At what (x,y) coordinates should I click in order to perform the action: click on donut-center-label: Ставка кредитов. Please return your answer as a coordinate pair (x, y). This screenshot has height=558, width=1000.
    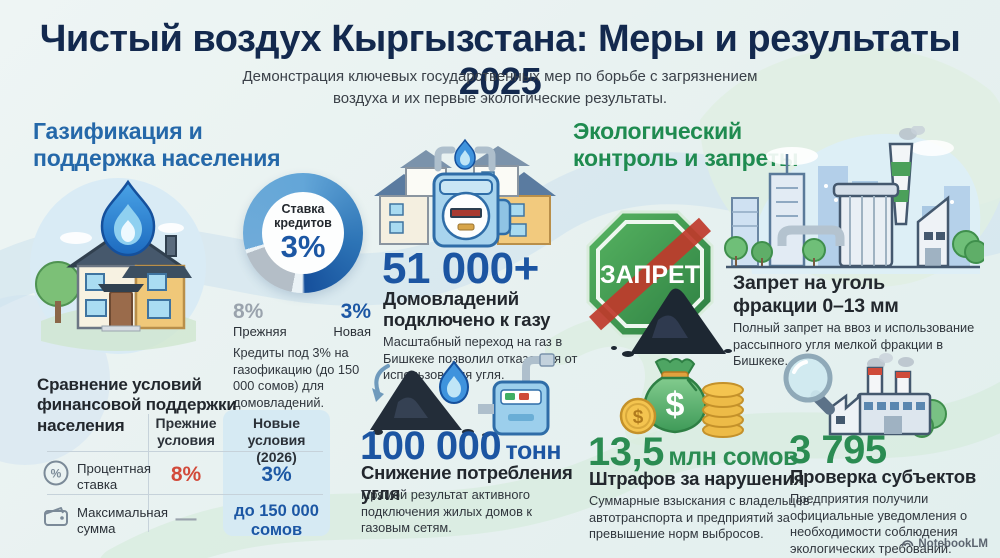
    Looking at the image, I should click on (303, 215).